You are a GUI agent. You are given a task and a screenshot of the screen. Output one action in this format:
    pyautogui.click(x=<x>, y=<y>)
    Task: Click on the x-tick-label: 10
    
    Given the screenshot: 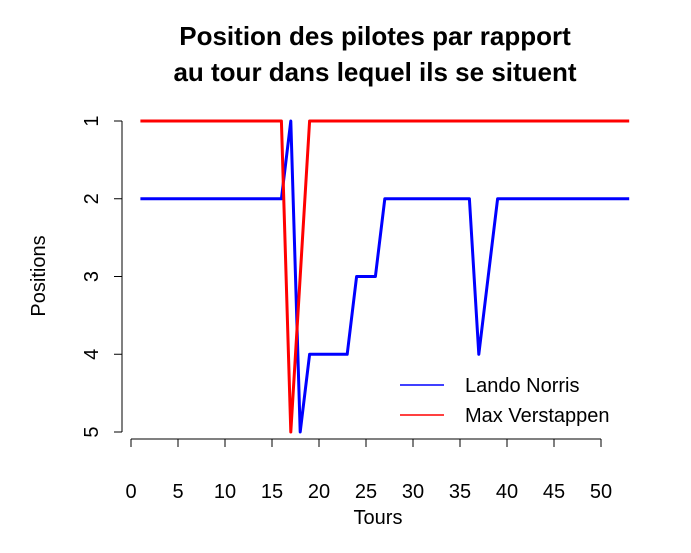 What is the action you would take?
    pyautogui.click(x=225, y=492)
    